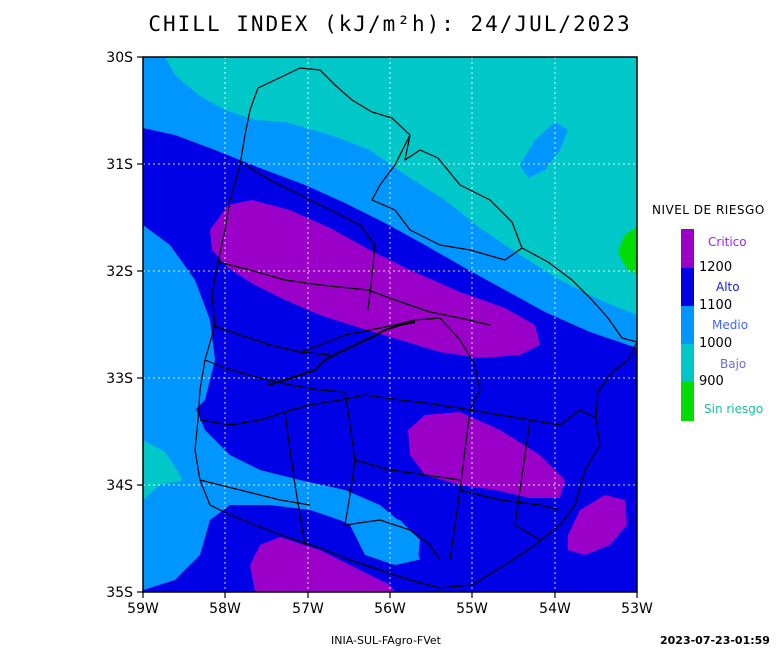  What do you see at coordinates (727, 242) in the screenshot?
I see `legend-label-critico: Critico` at bounding box center [727, 242].